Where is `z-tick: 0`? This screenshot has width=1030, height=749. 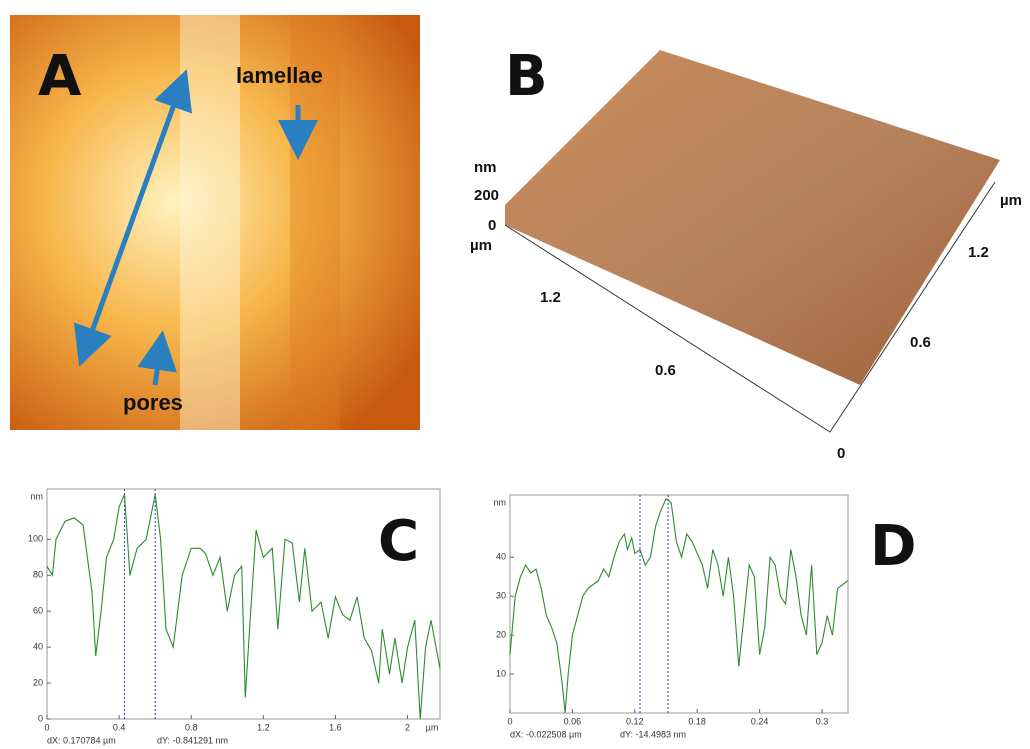
z-tick: 0 is located at coordinates (492, 225).